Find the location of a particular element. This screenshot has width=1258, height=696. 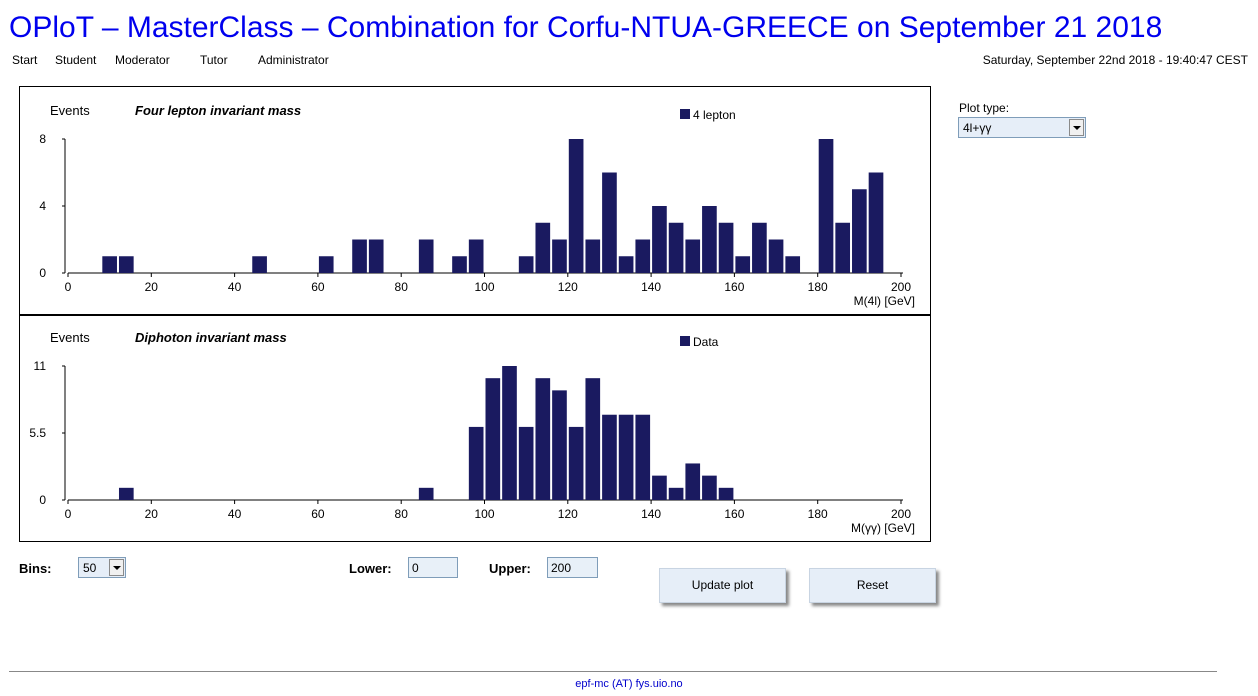

footer-divider is located at coordinates (613, 671).